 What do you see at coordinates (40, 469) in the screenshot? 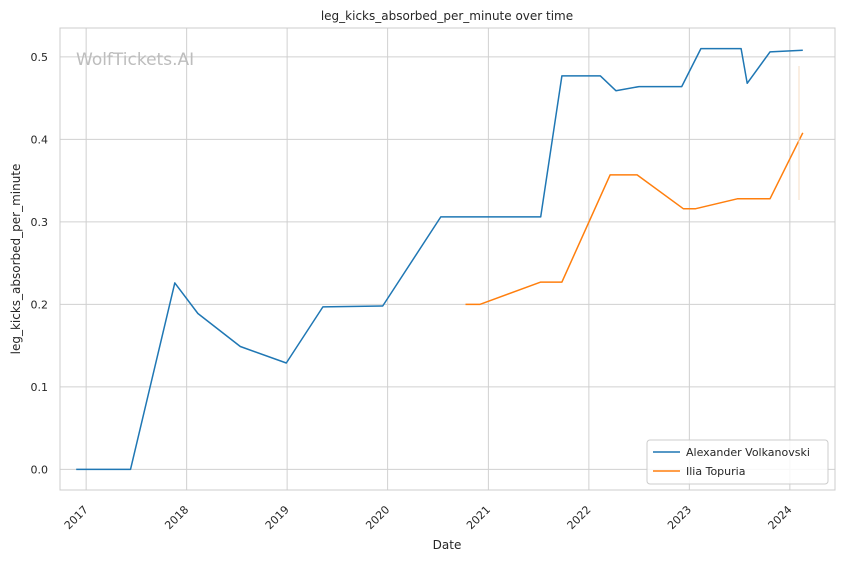
I see `y-tick-label: 0.0` at bounding box center [40, 469].